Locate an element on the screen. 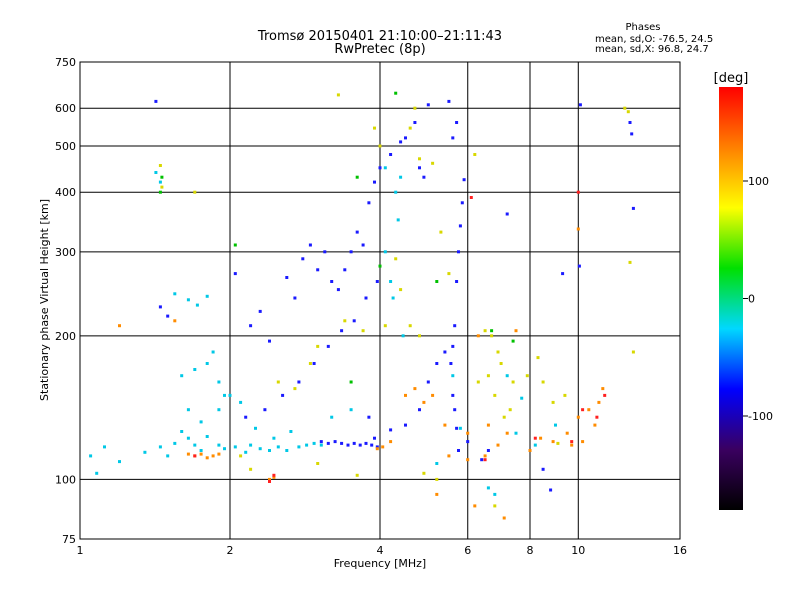 The height and width of the screenshot is (600, 800). x-tick-label: 10 is located at coordinates (578, 550).